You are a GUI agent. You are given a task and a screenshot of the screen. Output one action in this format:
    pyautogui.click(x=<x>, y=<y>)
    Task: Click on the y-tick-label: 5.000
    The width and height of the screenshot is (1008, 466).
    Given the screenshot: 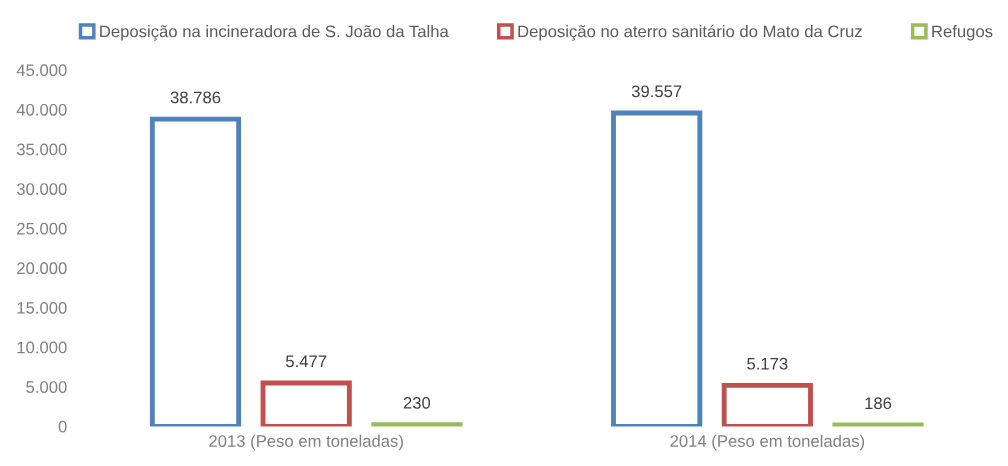 What is the action you would take?
    pyautogui.click(x=46, y=387)
    